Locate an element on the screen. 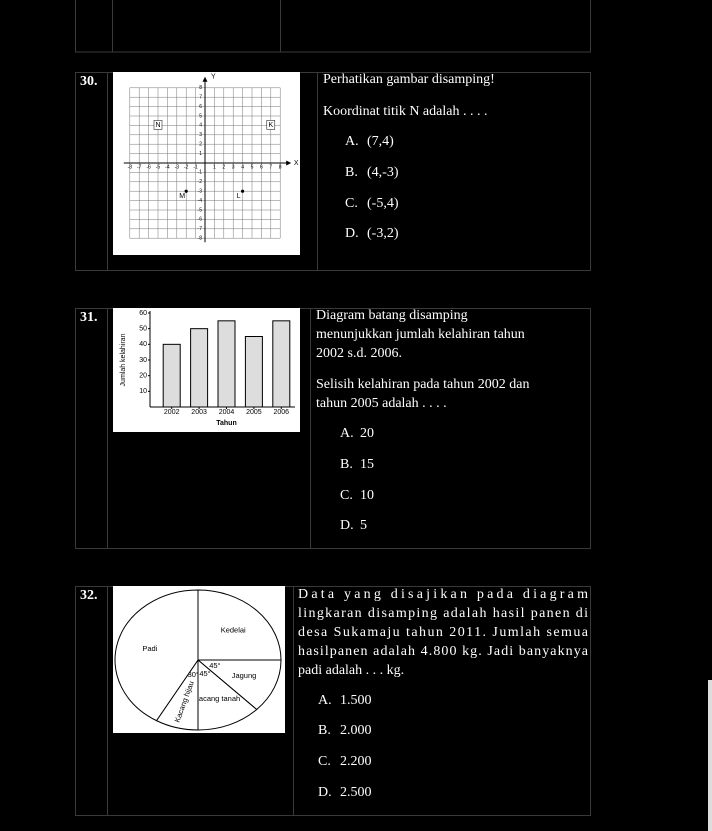  x-tick-label: -5 is located at coordinates (158, 167).